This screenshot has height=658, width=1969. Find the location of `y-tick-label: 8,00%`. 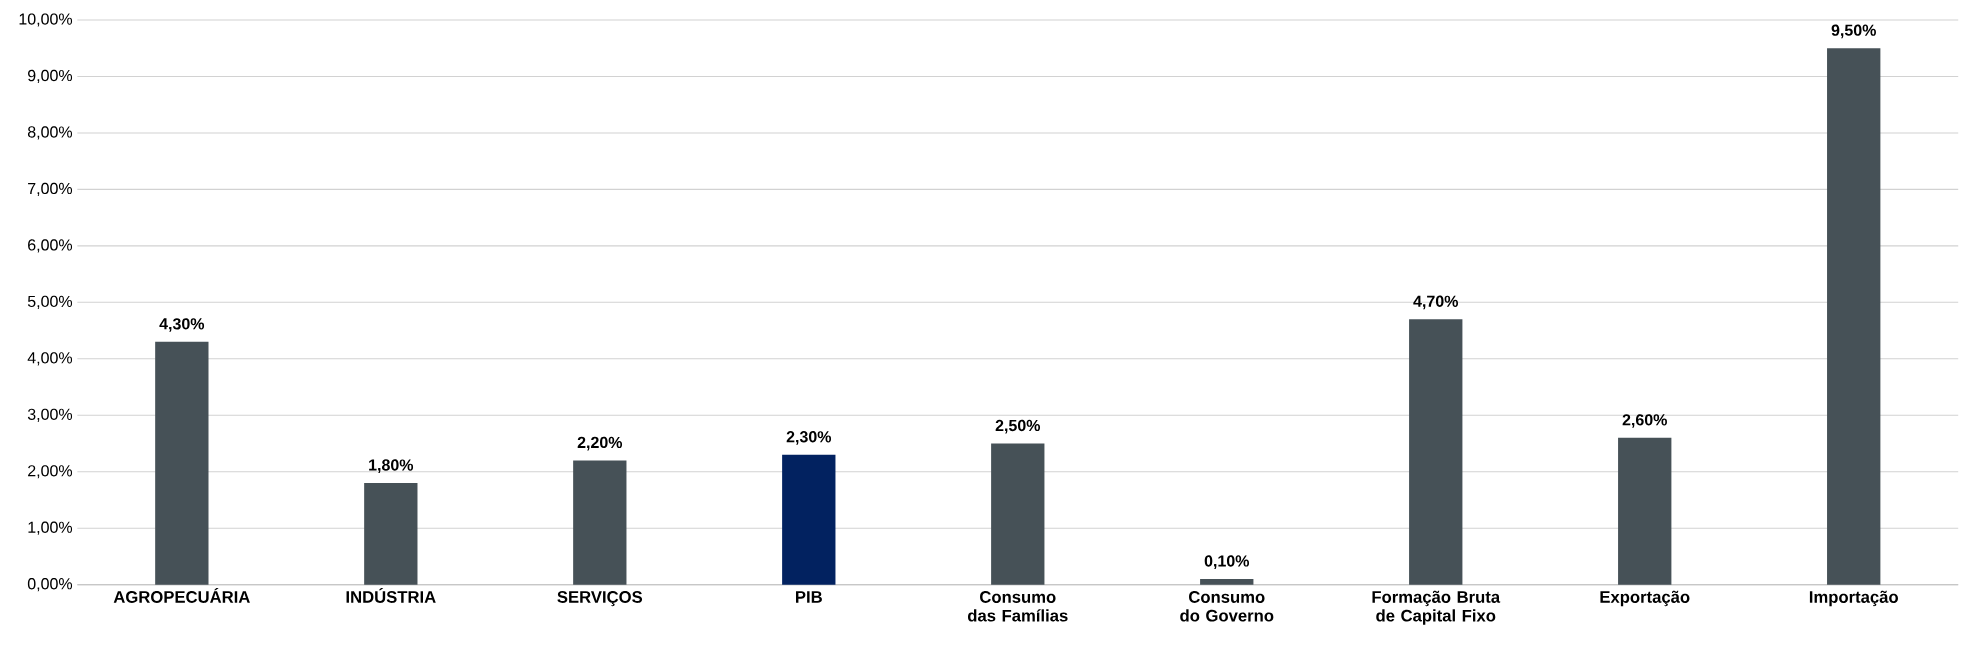

y-tick-label: 8,00% is located at coordinates (50, 133).